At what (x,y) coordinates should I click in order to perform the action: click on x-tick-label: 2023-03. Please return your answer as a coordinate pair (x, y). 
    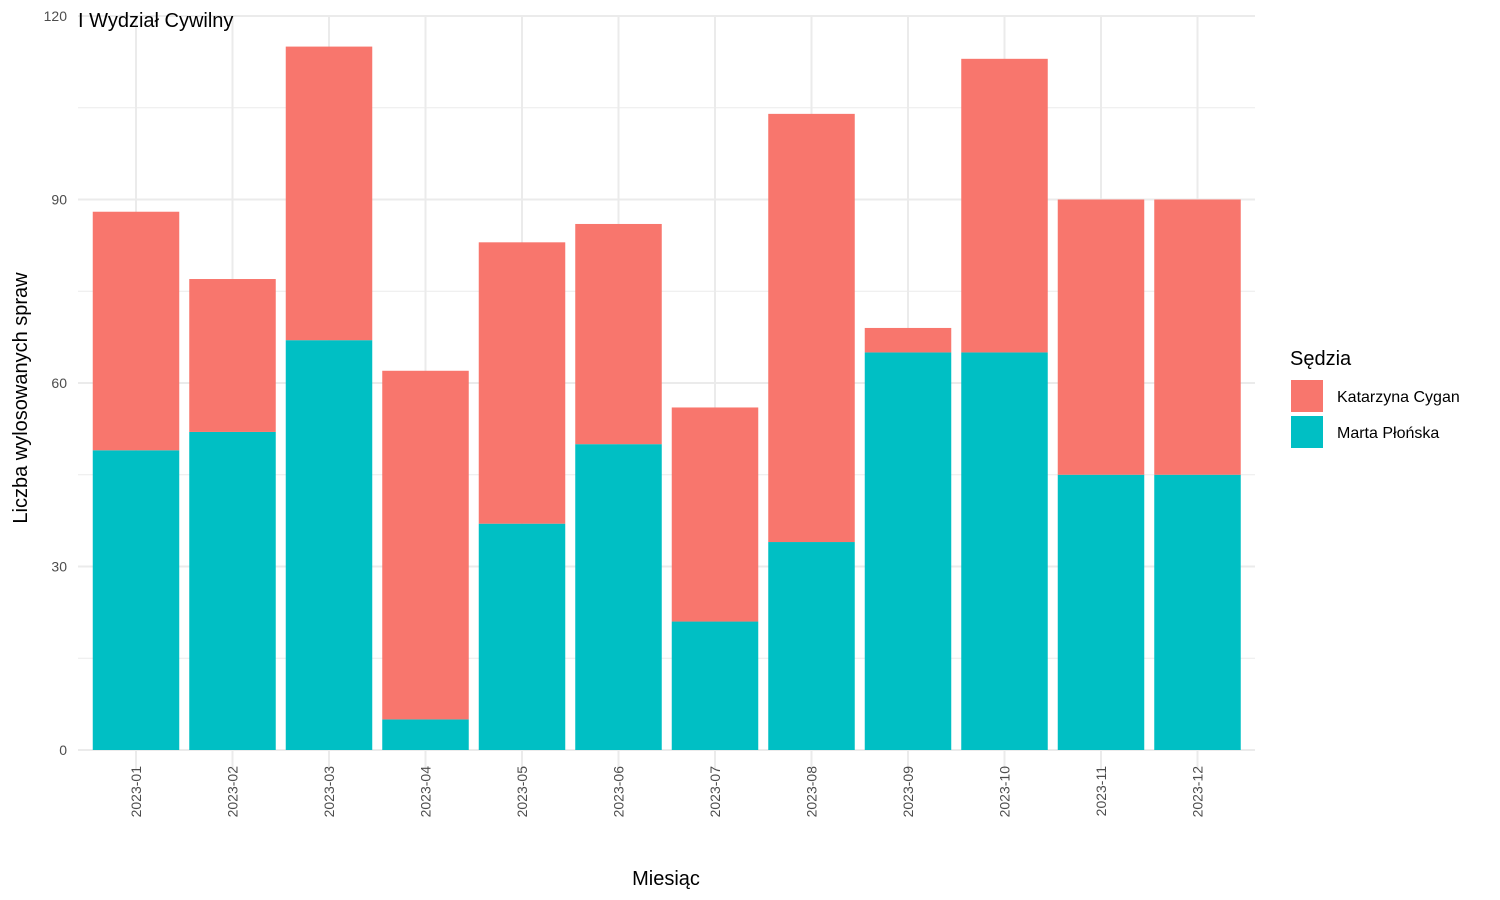
    Looking at the image, I should click on (329, 792).